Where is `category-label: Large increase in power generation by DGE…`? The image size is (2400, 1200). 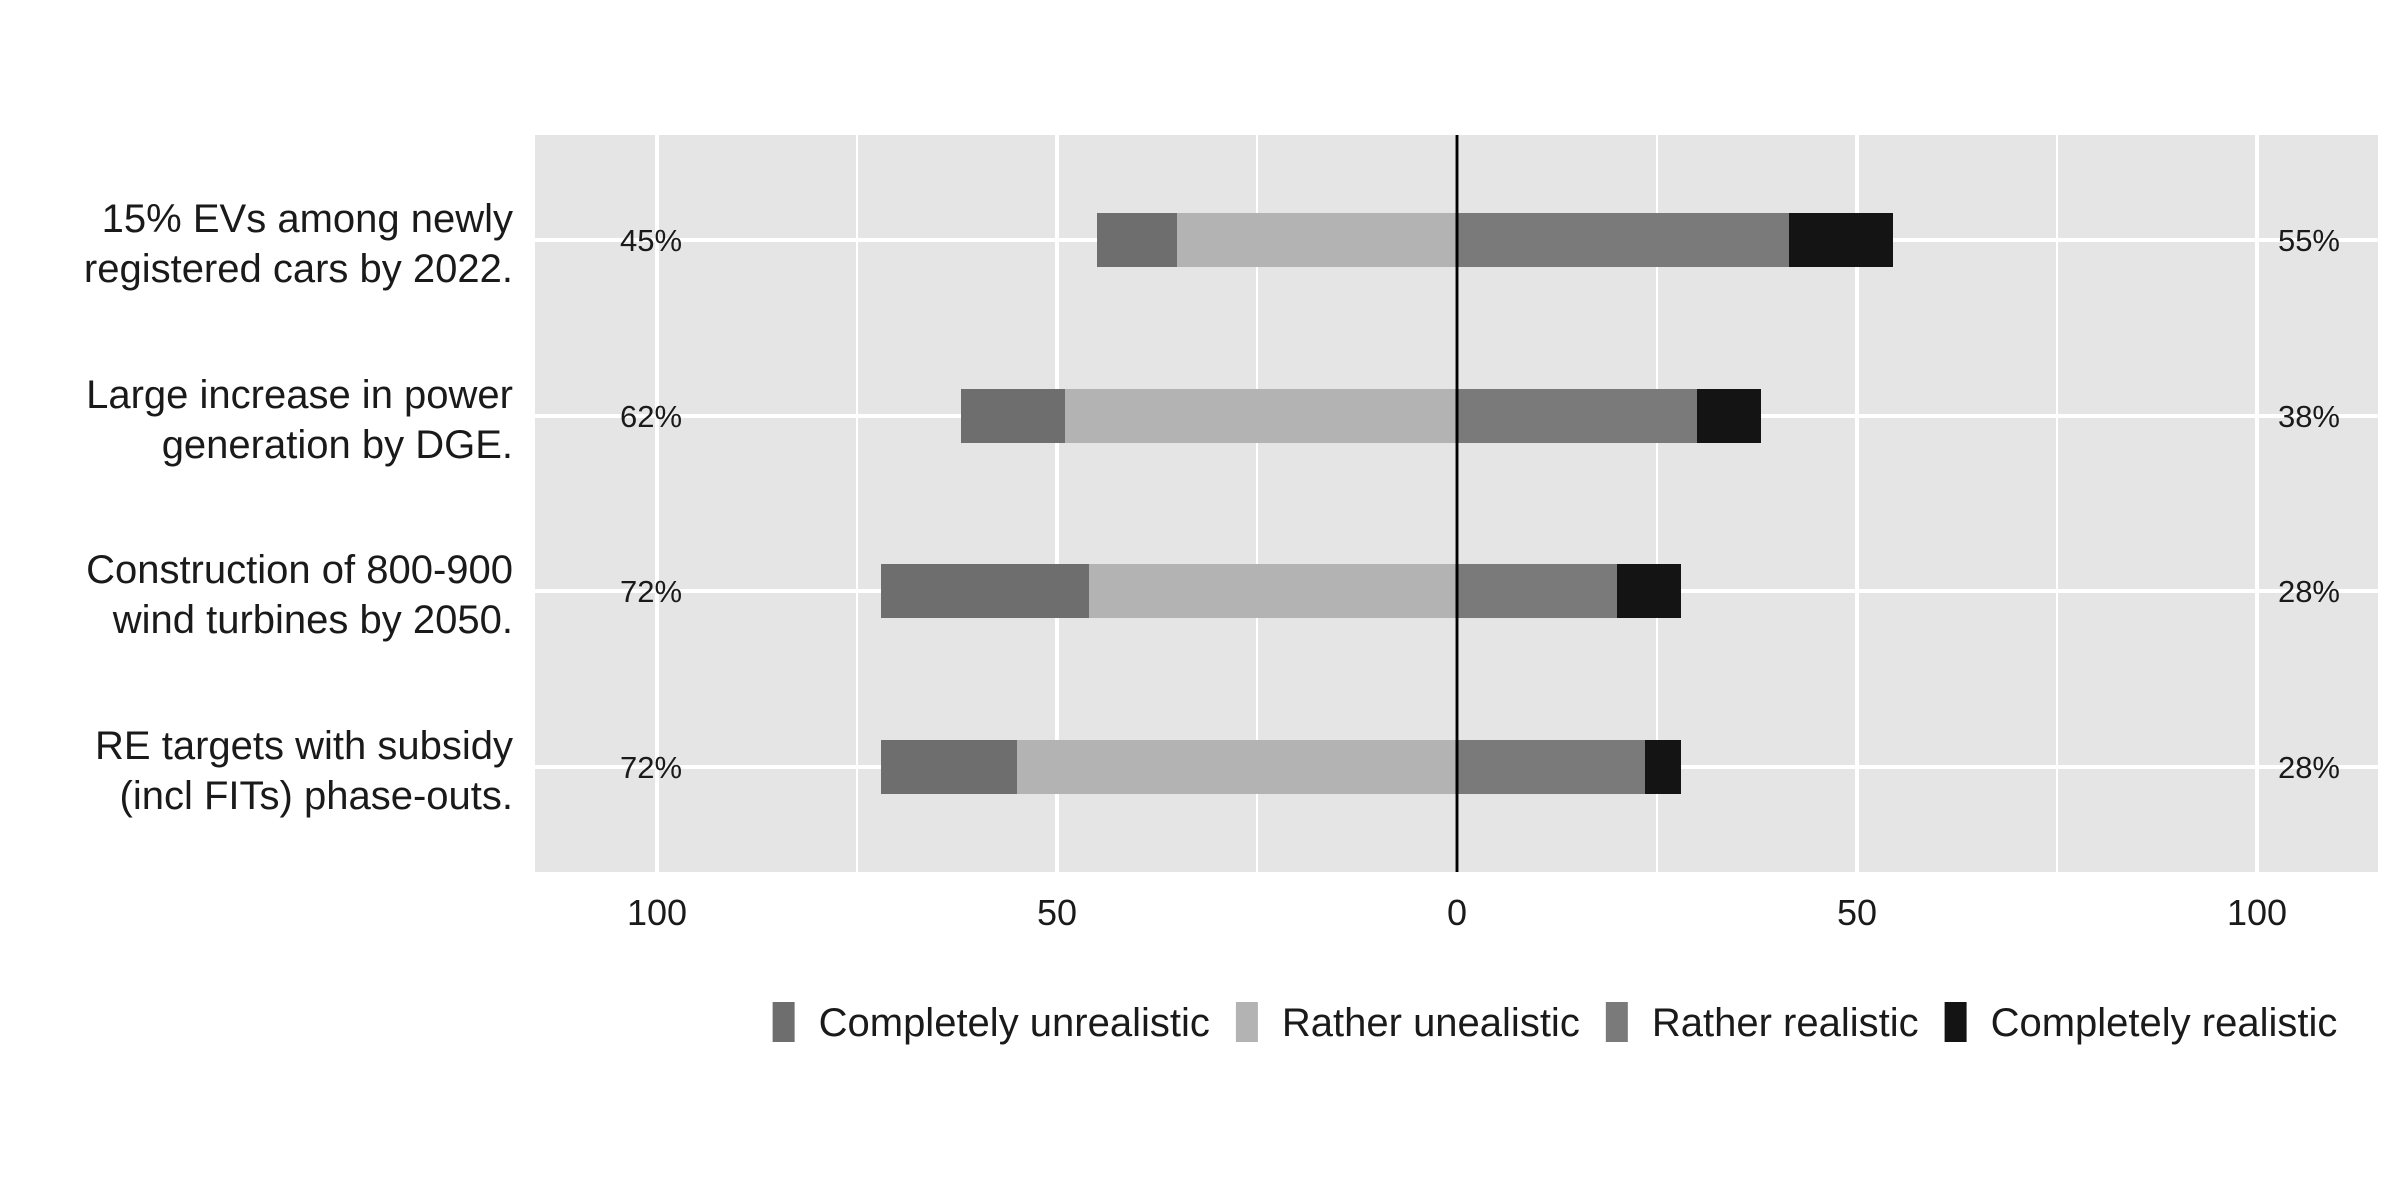
category-label: Large increase in power generation by DGE… is located at coordinates (299, 420).